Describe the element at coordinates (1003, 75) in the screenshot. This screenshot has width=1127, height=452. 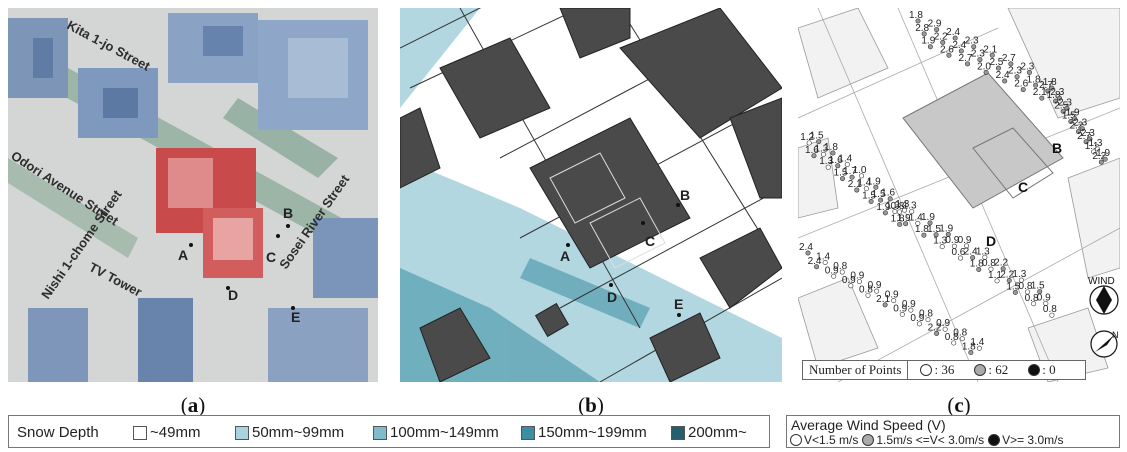
I see `wind-value-label: 2.4` at that location.